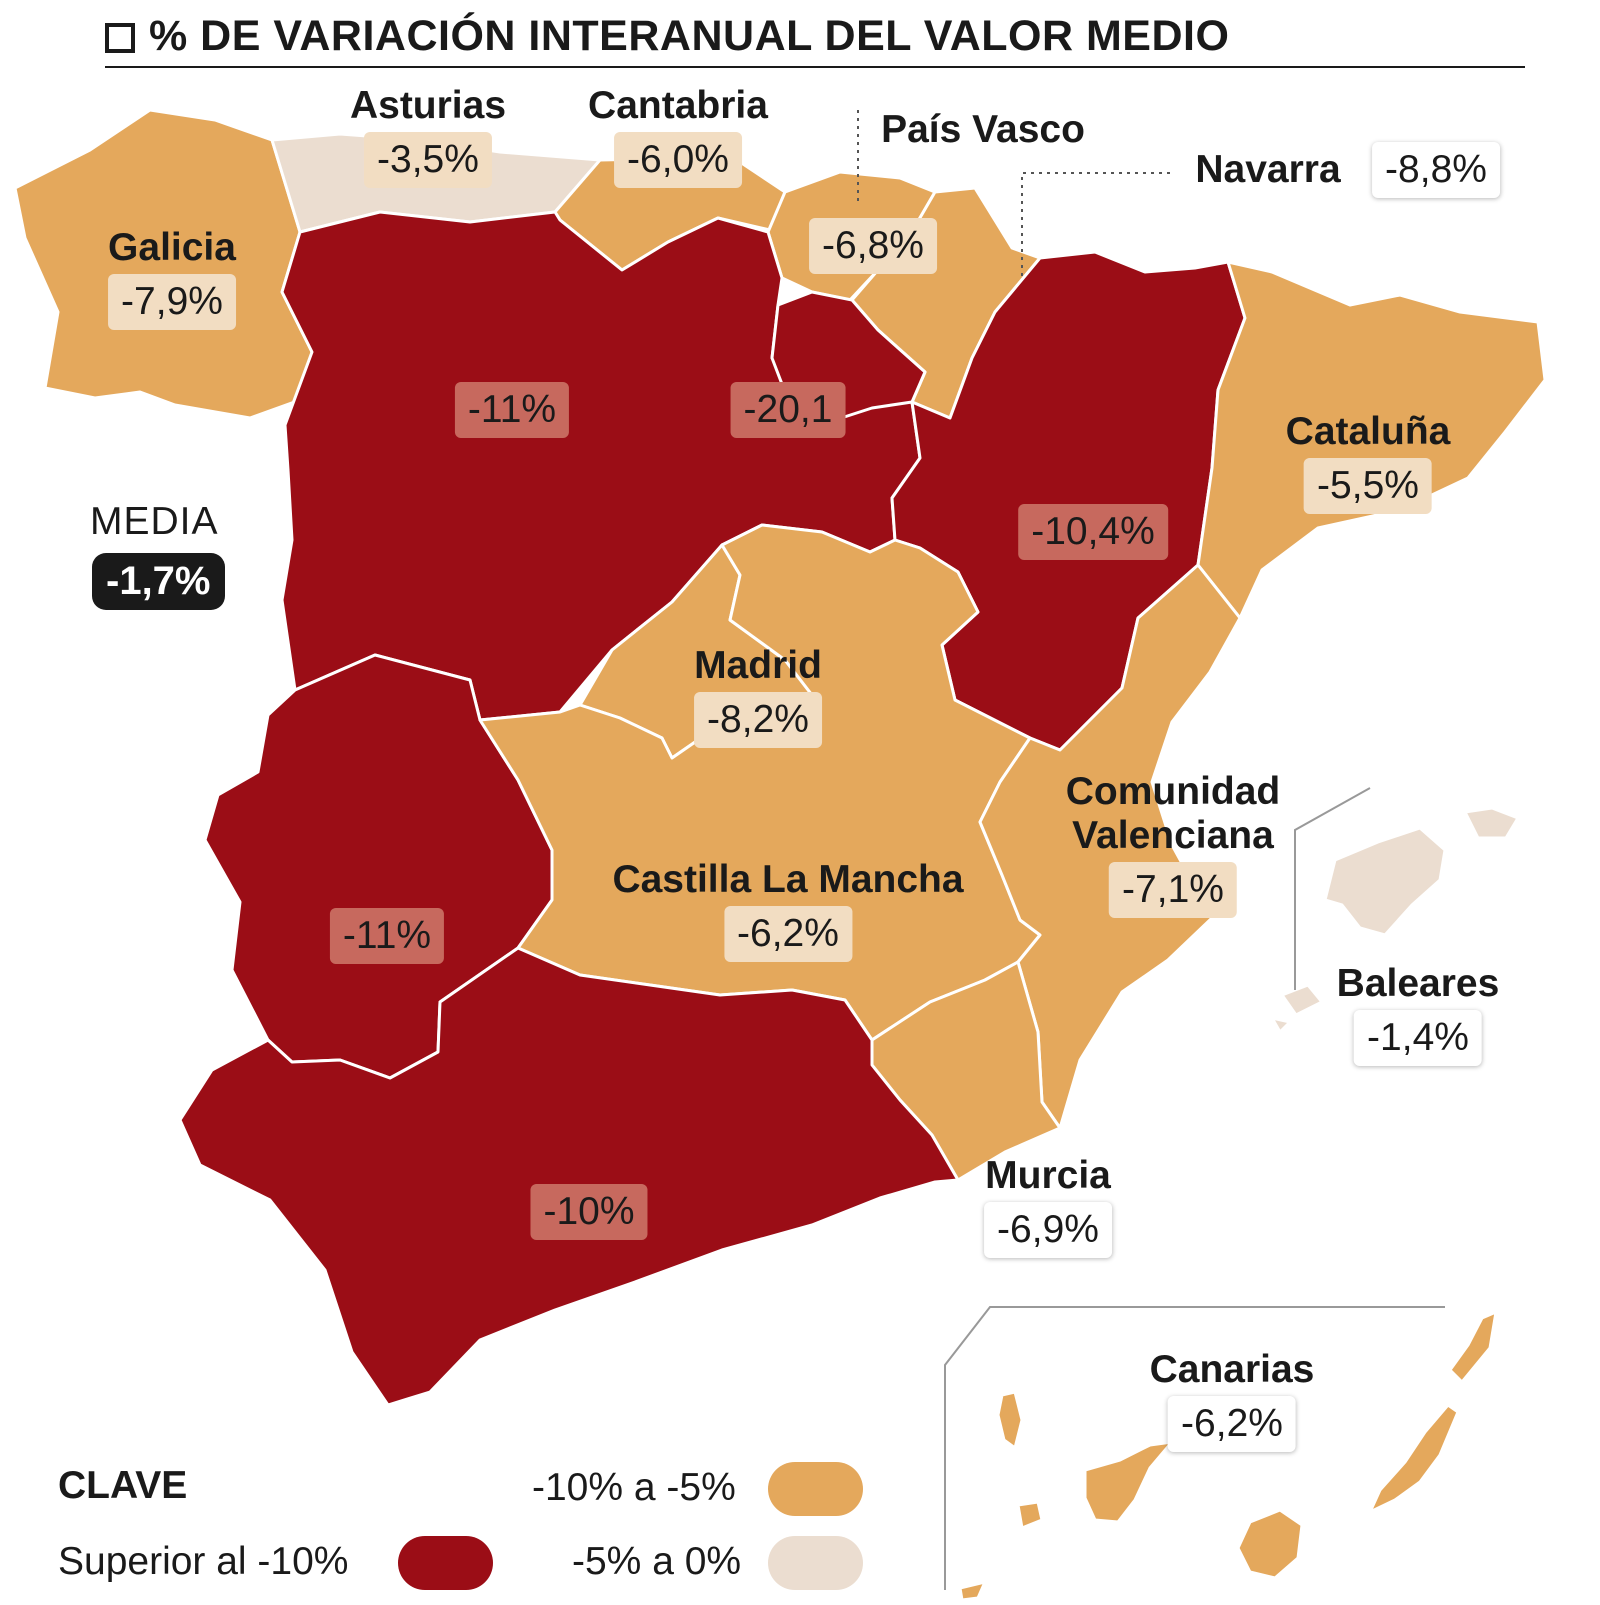 Image resolution: width=1600 pixels, height=1605 pixels. I want to click on andalucia-value: -10%, so click(589, 1212).